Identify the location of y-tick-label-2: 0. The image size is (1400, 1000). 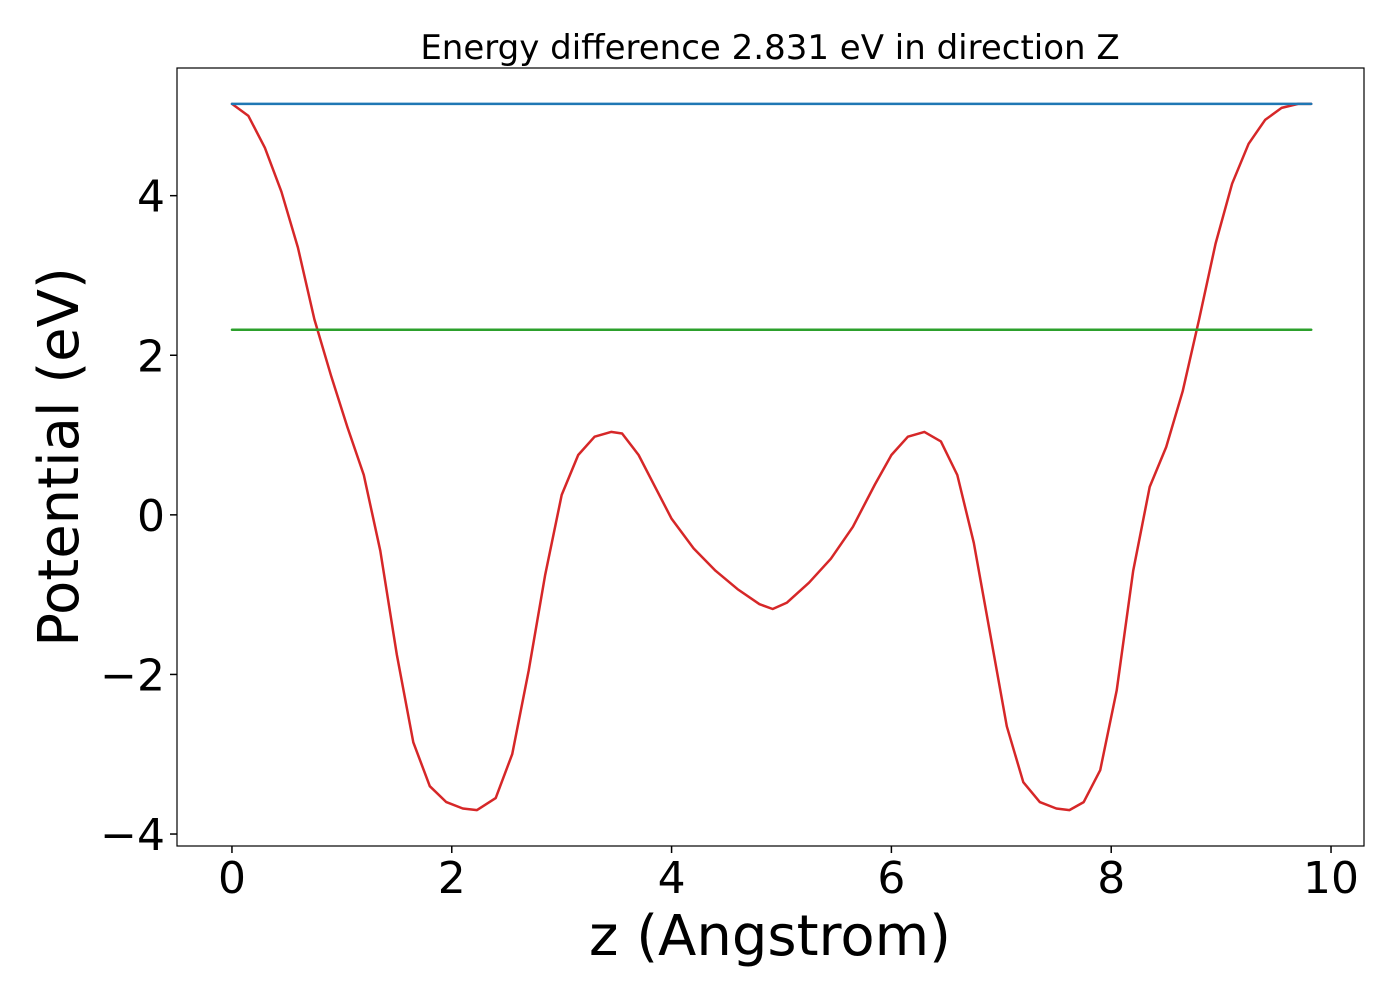
(151, 516).